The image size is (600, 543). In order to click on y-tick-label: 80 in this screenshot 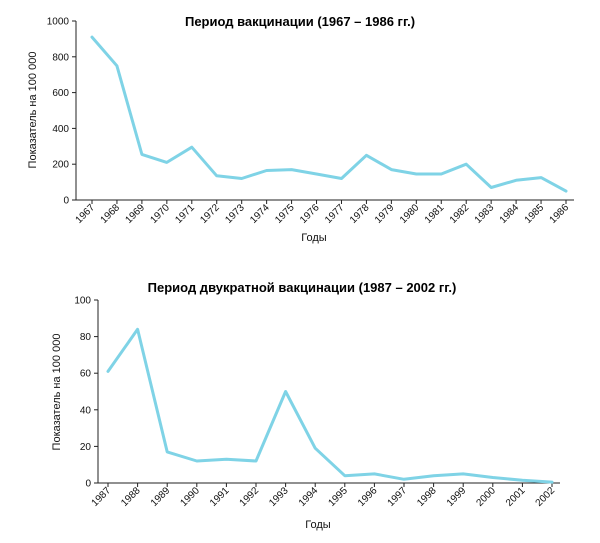, I will do `click(86, 337)`.